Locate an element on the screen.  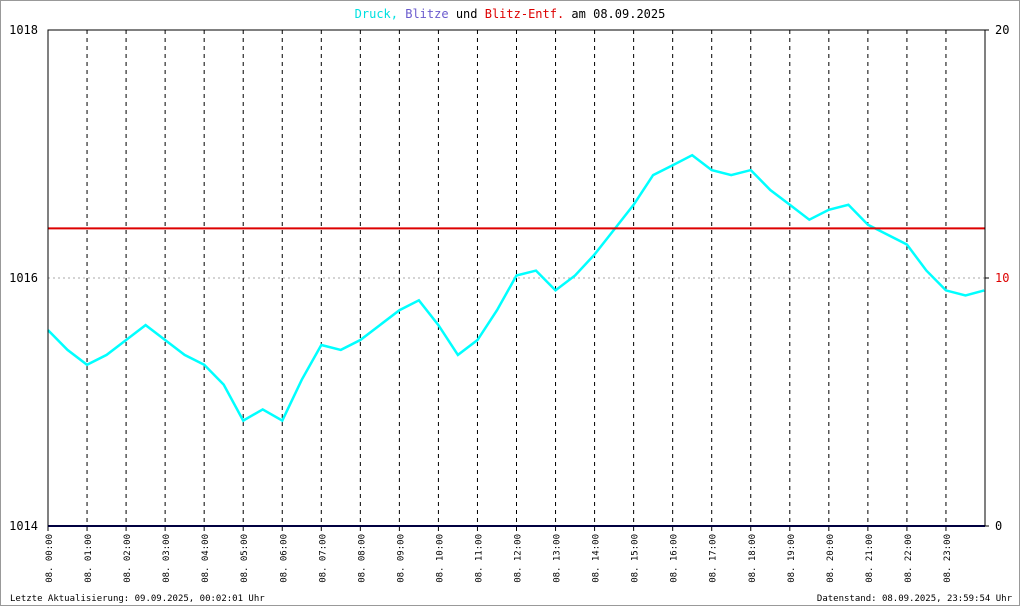
x-tick-label: 08. 02:00 is located at coordinates (128, 558).